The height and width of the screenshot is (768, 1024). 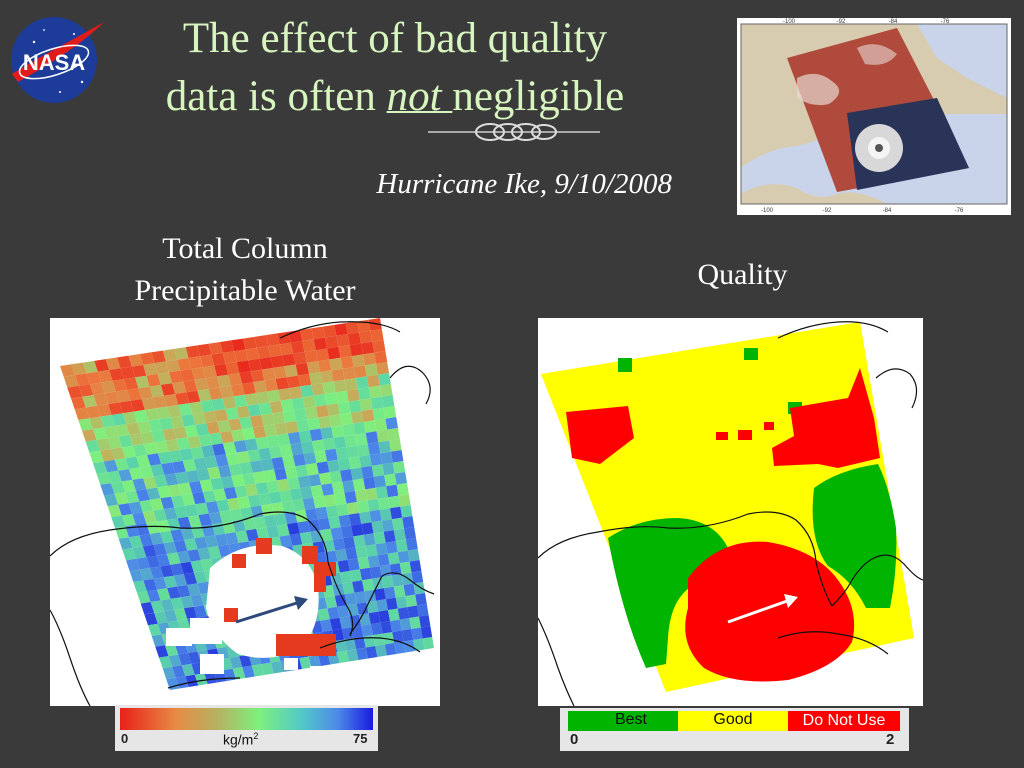 I want to click on legend-good-swatch, so click(x=733, y=721).